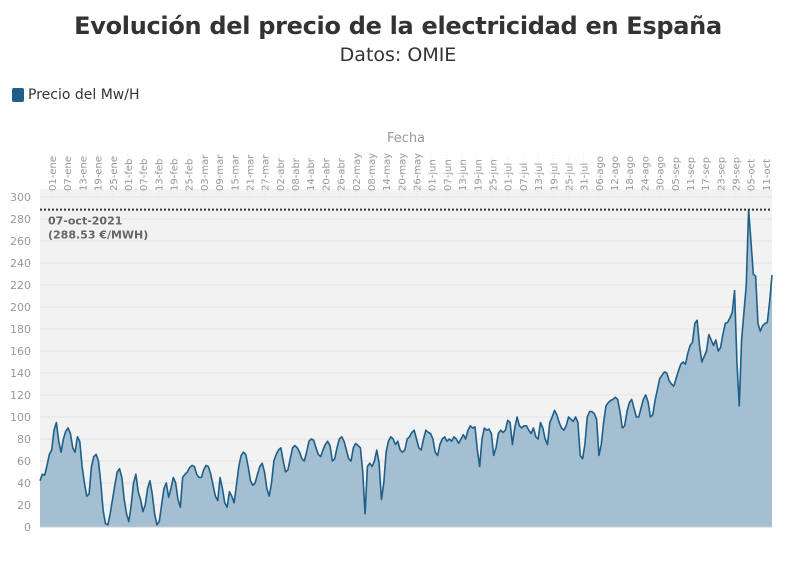 This screenshot has height=575, width=796. I want to click on y-tick-label: 0, so click(27, 527).